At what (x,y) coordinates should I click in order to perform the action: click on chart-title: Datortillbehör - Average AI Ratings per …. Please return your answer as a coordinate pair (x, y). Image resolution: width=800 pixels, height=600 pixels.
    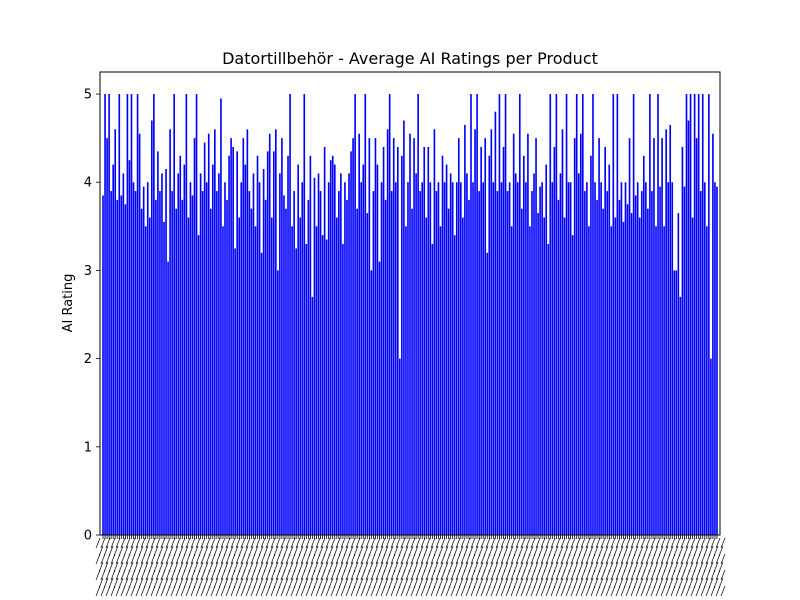
    Looking at the image, I should click on (410, 58).